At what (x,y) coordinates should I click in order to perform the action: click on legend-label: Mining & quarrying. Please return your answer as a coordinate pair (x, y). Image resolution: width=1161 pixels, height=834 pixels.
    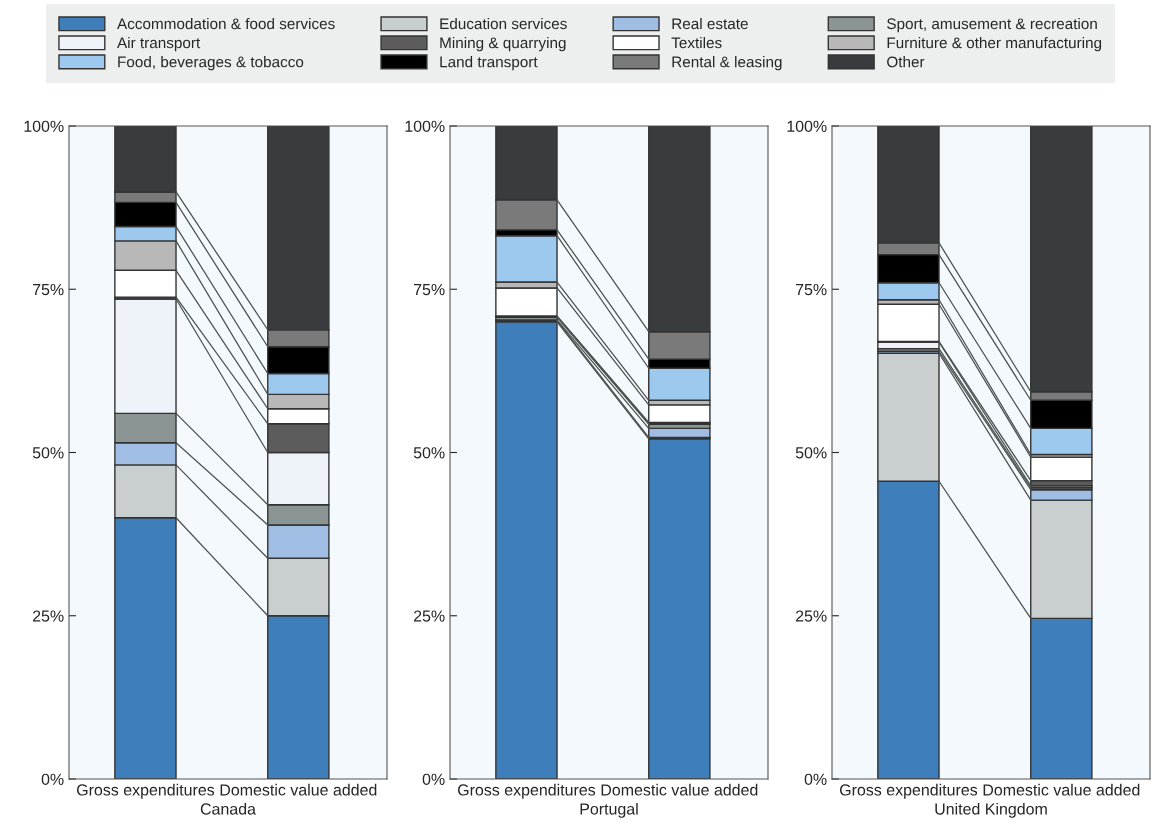
    Looking at the image, I should click on (503, 44).